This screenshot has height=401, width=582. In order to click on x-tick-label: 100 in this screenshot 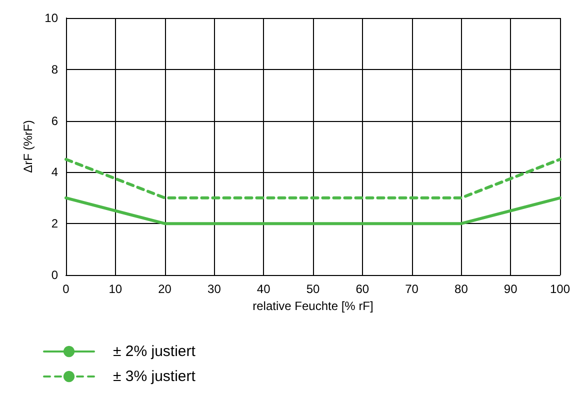, I will do `click(560, 289)`.